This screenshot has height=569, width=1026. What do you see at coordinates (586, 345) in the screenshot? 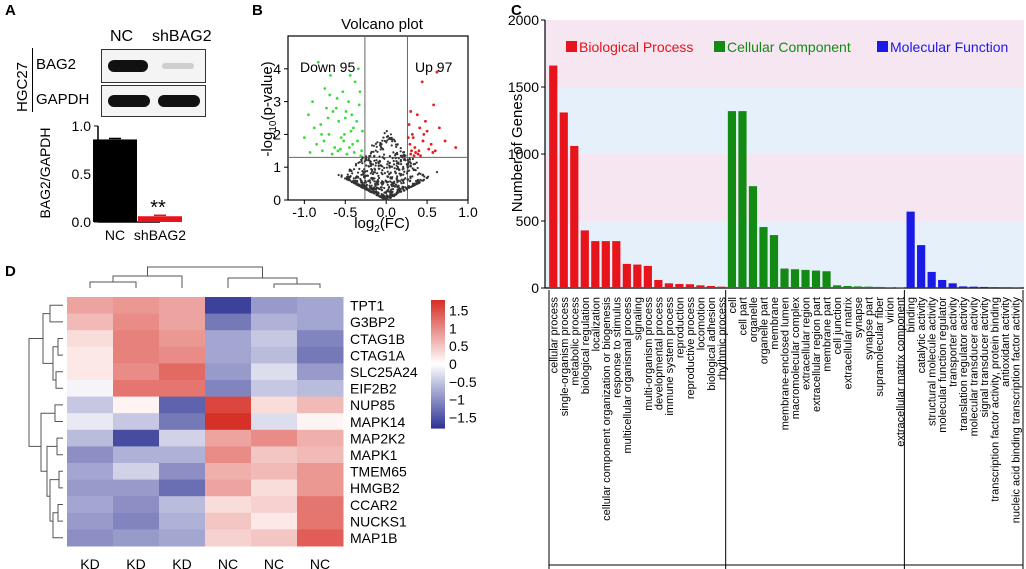
I see `go-xtick-label: biological regulation` at bounding box center [586, 345].